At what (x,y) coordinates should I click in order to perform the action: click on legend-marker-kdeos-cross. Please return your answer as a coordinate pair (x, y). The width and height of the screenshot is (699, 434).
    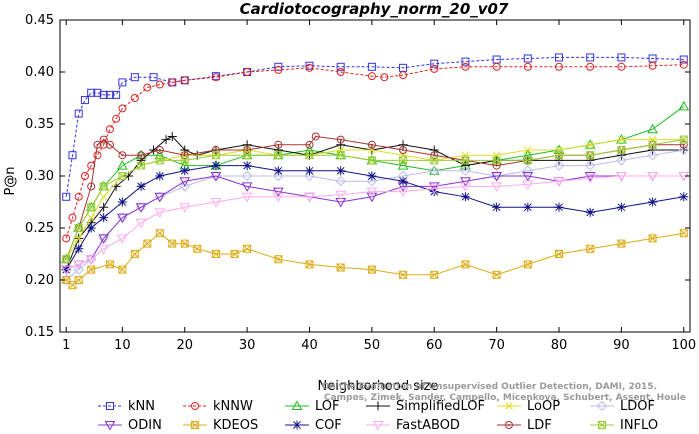
    Looking at the image, I should click on (195, 425).